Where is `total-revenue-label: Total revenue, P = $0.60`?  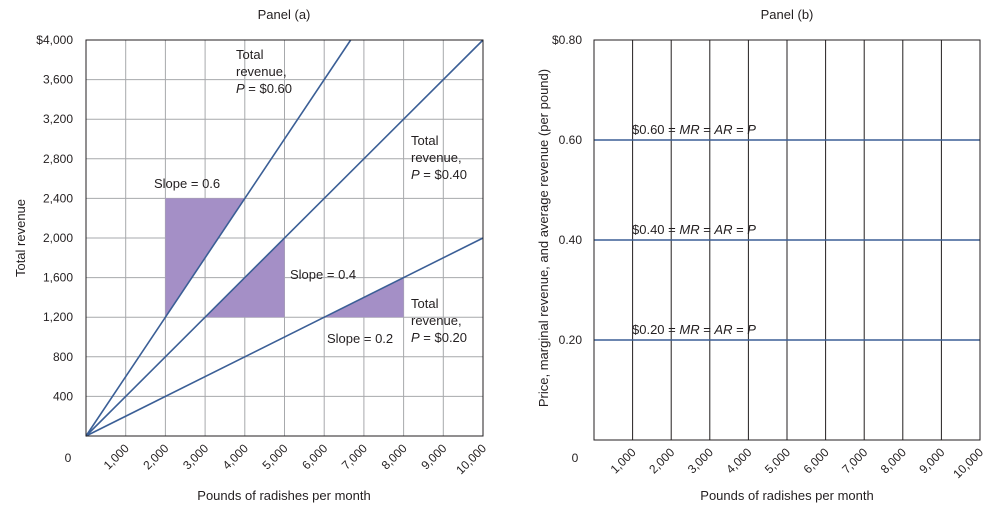
total-revenue-label: Total revenue, P = $0.60 is located at coordinates (264, 71).